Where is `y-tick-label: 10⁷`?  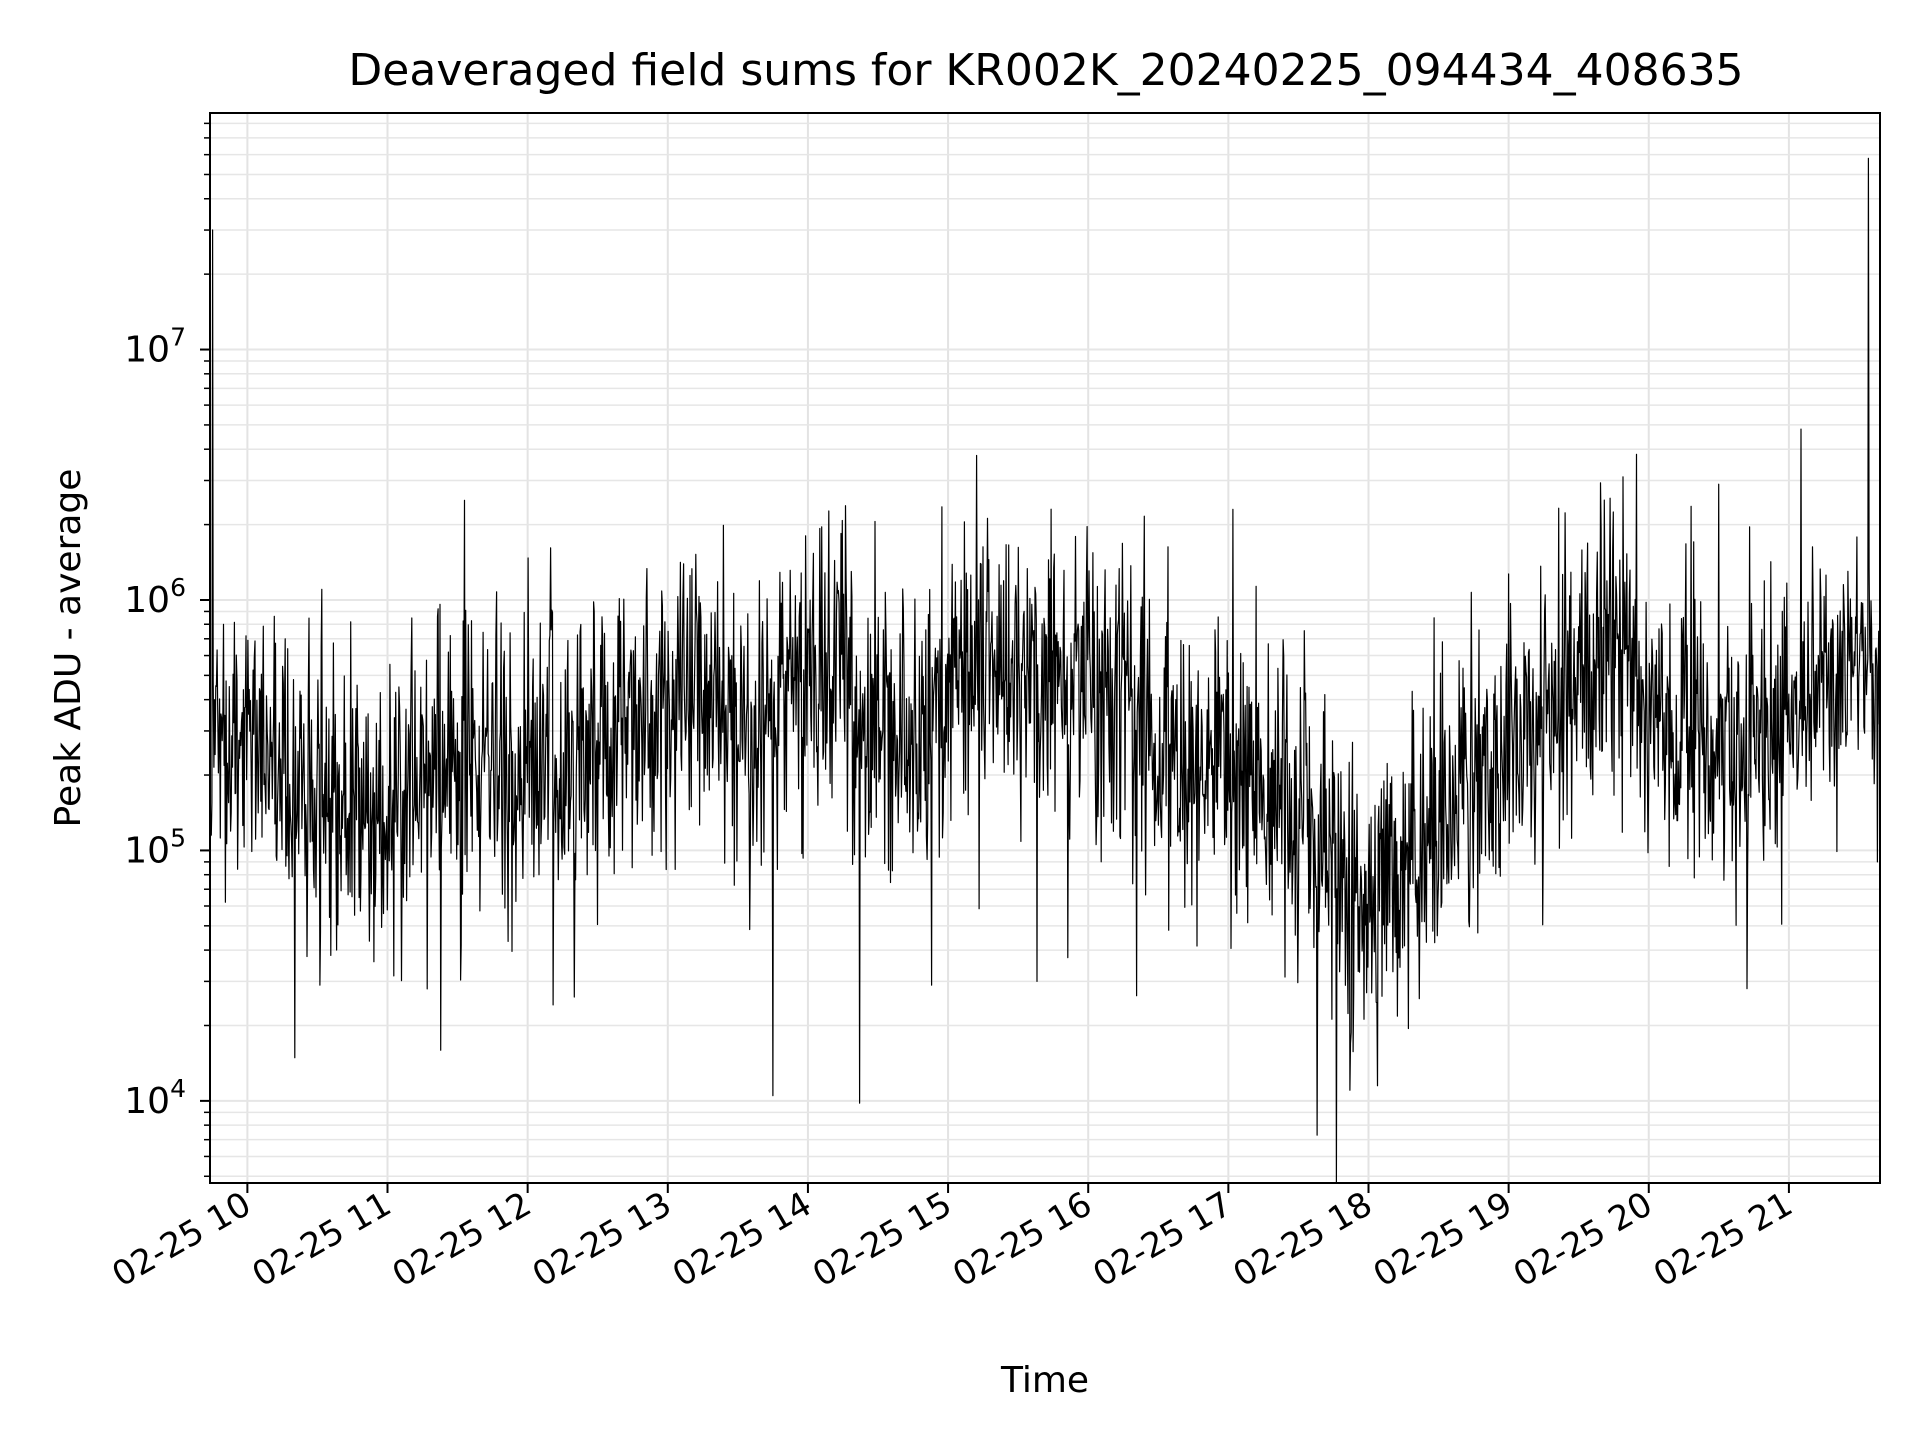 y-tick-label: 10⁷ is located at coordinates (155, 347).